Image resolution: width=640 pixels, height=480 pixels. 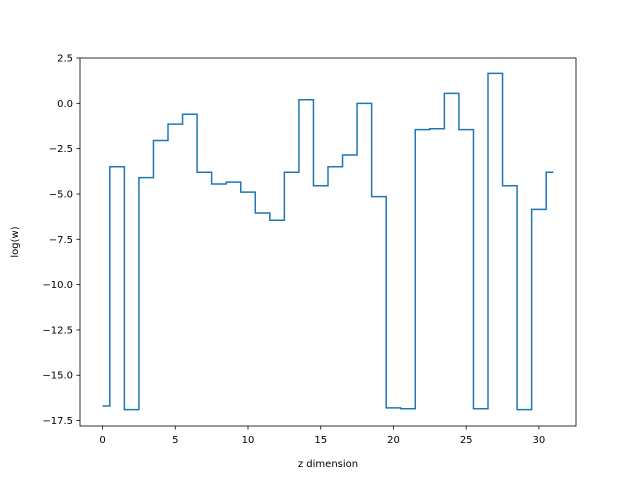 I want to click on x-tick-label: 0, so click(x=102, y=440).